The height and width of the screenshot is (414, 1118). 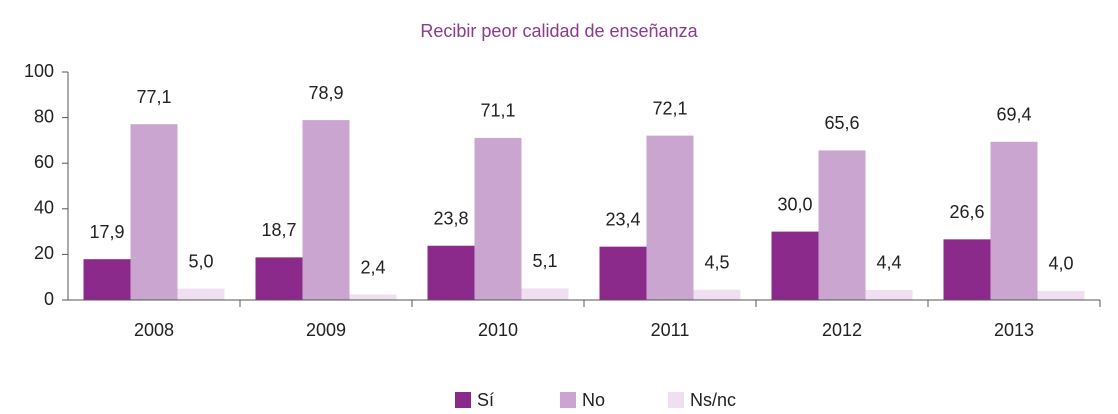 What do you see at coordinates (888, 263) in the screenshot?
I see `data-label: 4,4` at bounding box center [888, 263].